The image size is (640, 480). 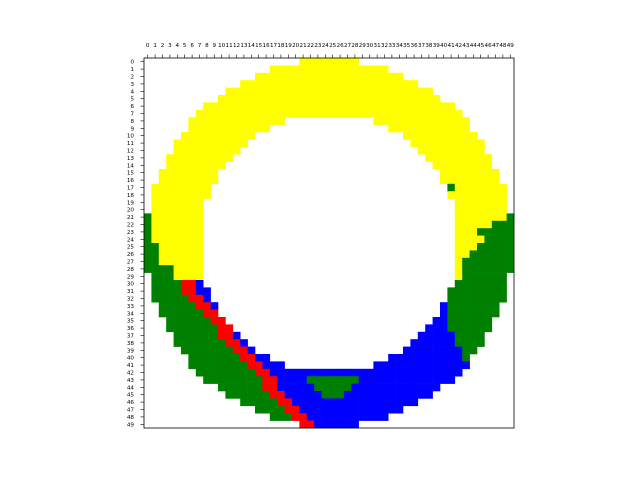 I want to click on y-tick-label: 30, so click(x=131, y=285).